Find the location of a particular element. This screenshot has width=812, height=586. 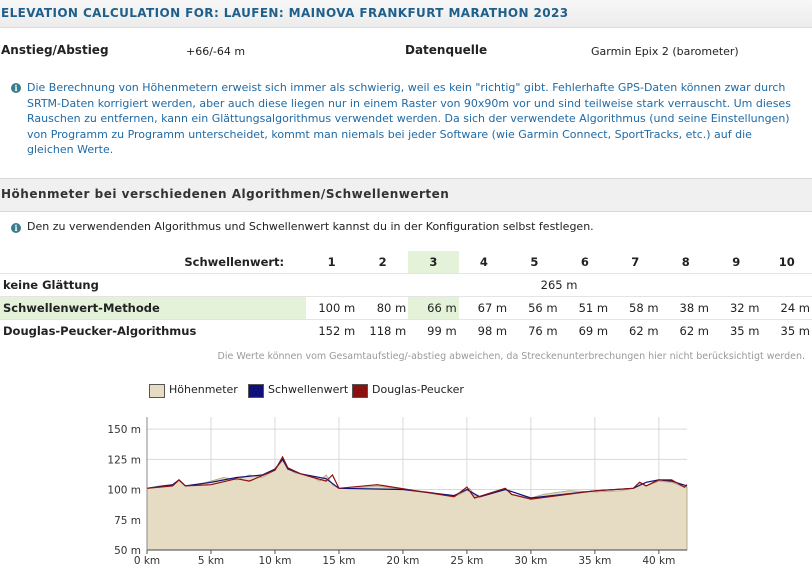

table-cell: 56 m is located at coordinates (534, 308).